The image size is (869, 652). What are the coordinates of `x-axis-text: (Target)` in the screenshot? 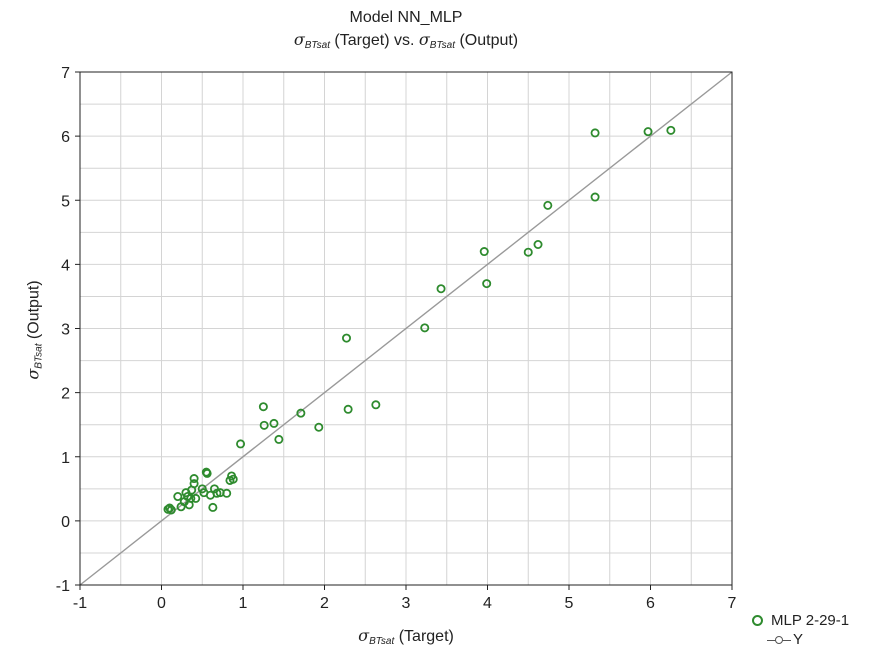 It's located at (424, 636).